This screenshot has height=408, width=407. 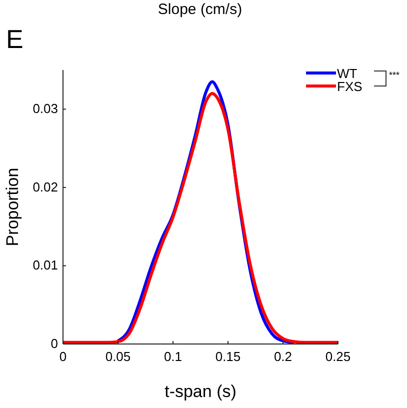 What do you see at coordinates (350, 86) in the screenshot?
I see `legend-label: FXS` at bounding box center [350, 86].